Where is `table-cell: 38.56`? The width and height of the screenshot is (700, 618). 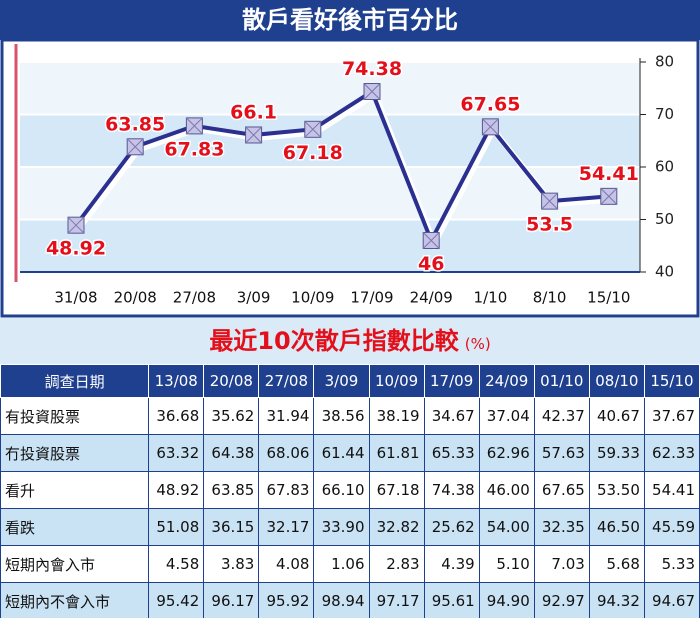 table-cell: 38.56 is located at coordinates (341, 416).